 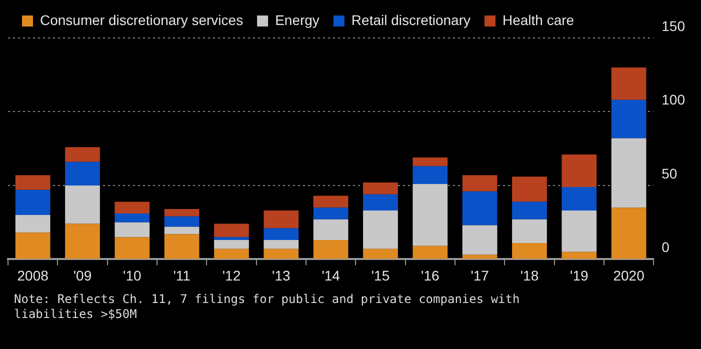 What do you see at coordinates (132, 275) in the screenshot?
I see `x-tick-label: '10` at bounding box center [132, 275].